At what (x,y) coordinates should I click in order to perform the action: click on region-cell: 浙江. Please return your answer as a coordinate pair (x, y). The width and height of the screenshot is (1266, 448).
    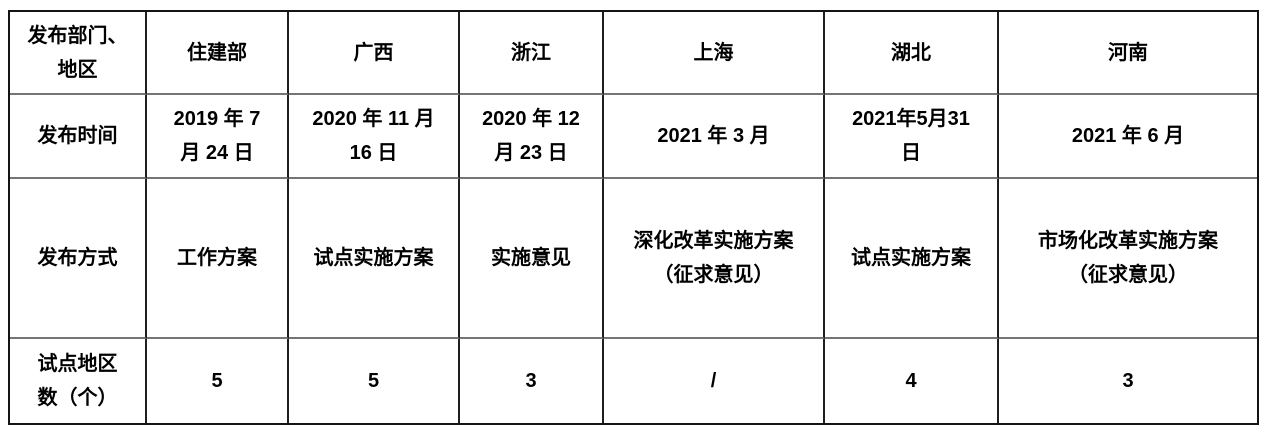
    Looking at the image, I should click on (532, 53).